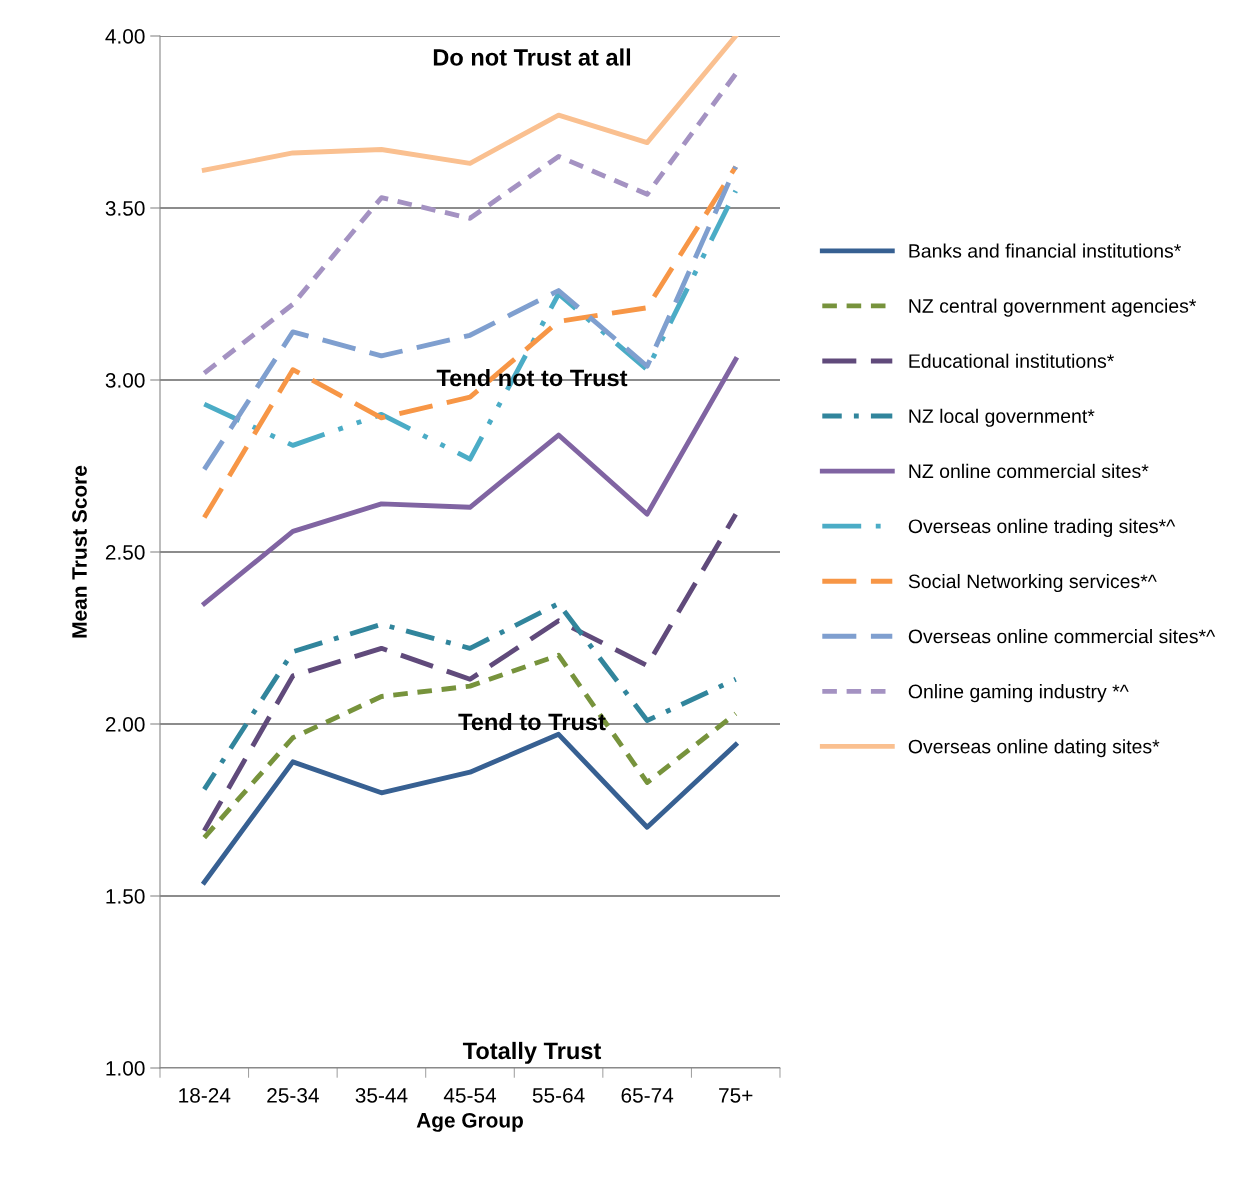 The image size is (1239, 1185). What do you see at coordinates (125, 724) in the screenshot?
I see `y-tick-label: 2.00` at bounding box center [125, 724].